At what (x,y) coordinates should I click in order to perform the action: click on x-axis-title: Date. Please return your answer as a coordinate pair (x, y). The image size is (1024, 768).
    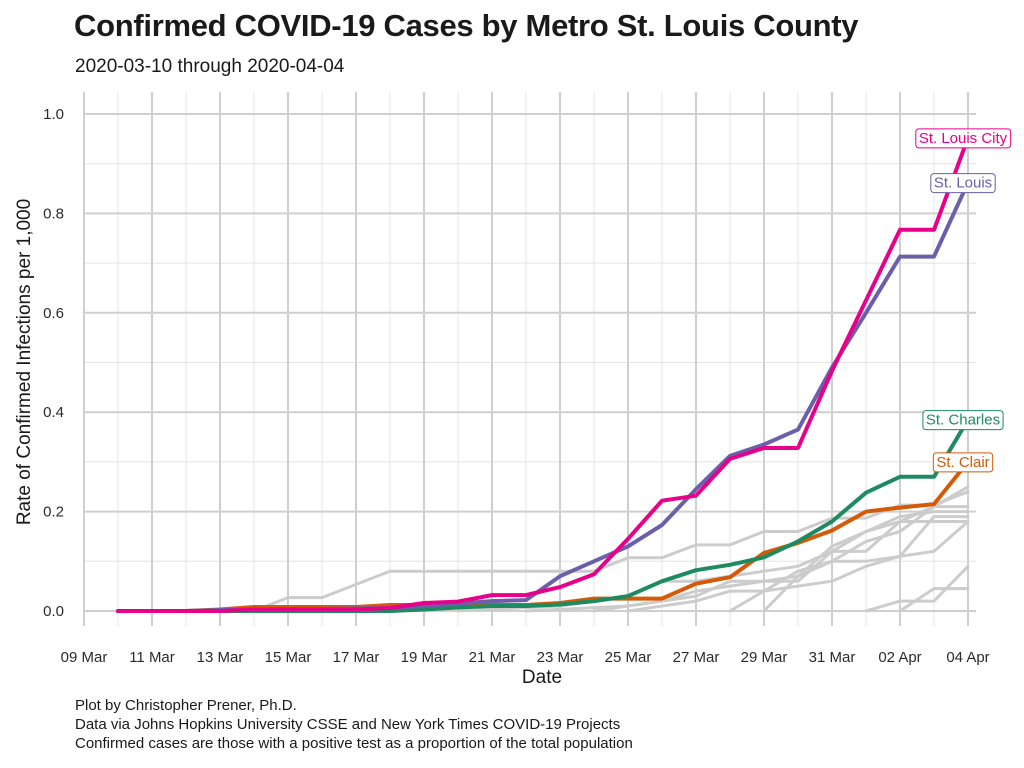
    Looking at the image, I should click on (542, 677).